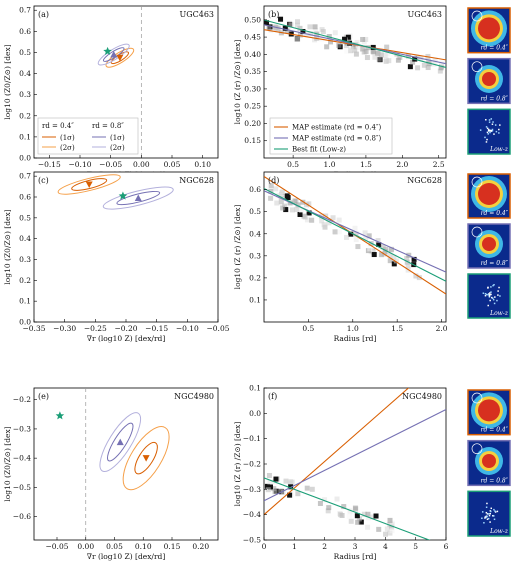 This screenshot has height=562, width=520. What do you see at coordinates (415, 546) in the screenshot?
I see `x-tick-label: 5` at bounding box center [415, 546].